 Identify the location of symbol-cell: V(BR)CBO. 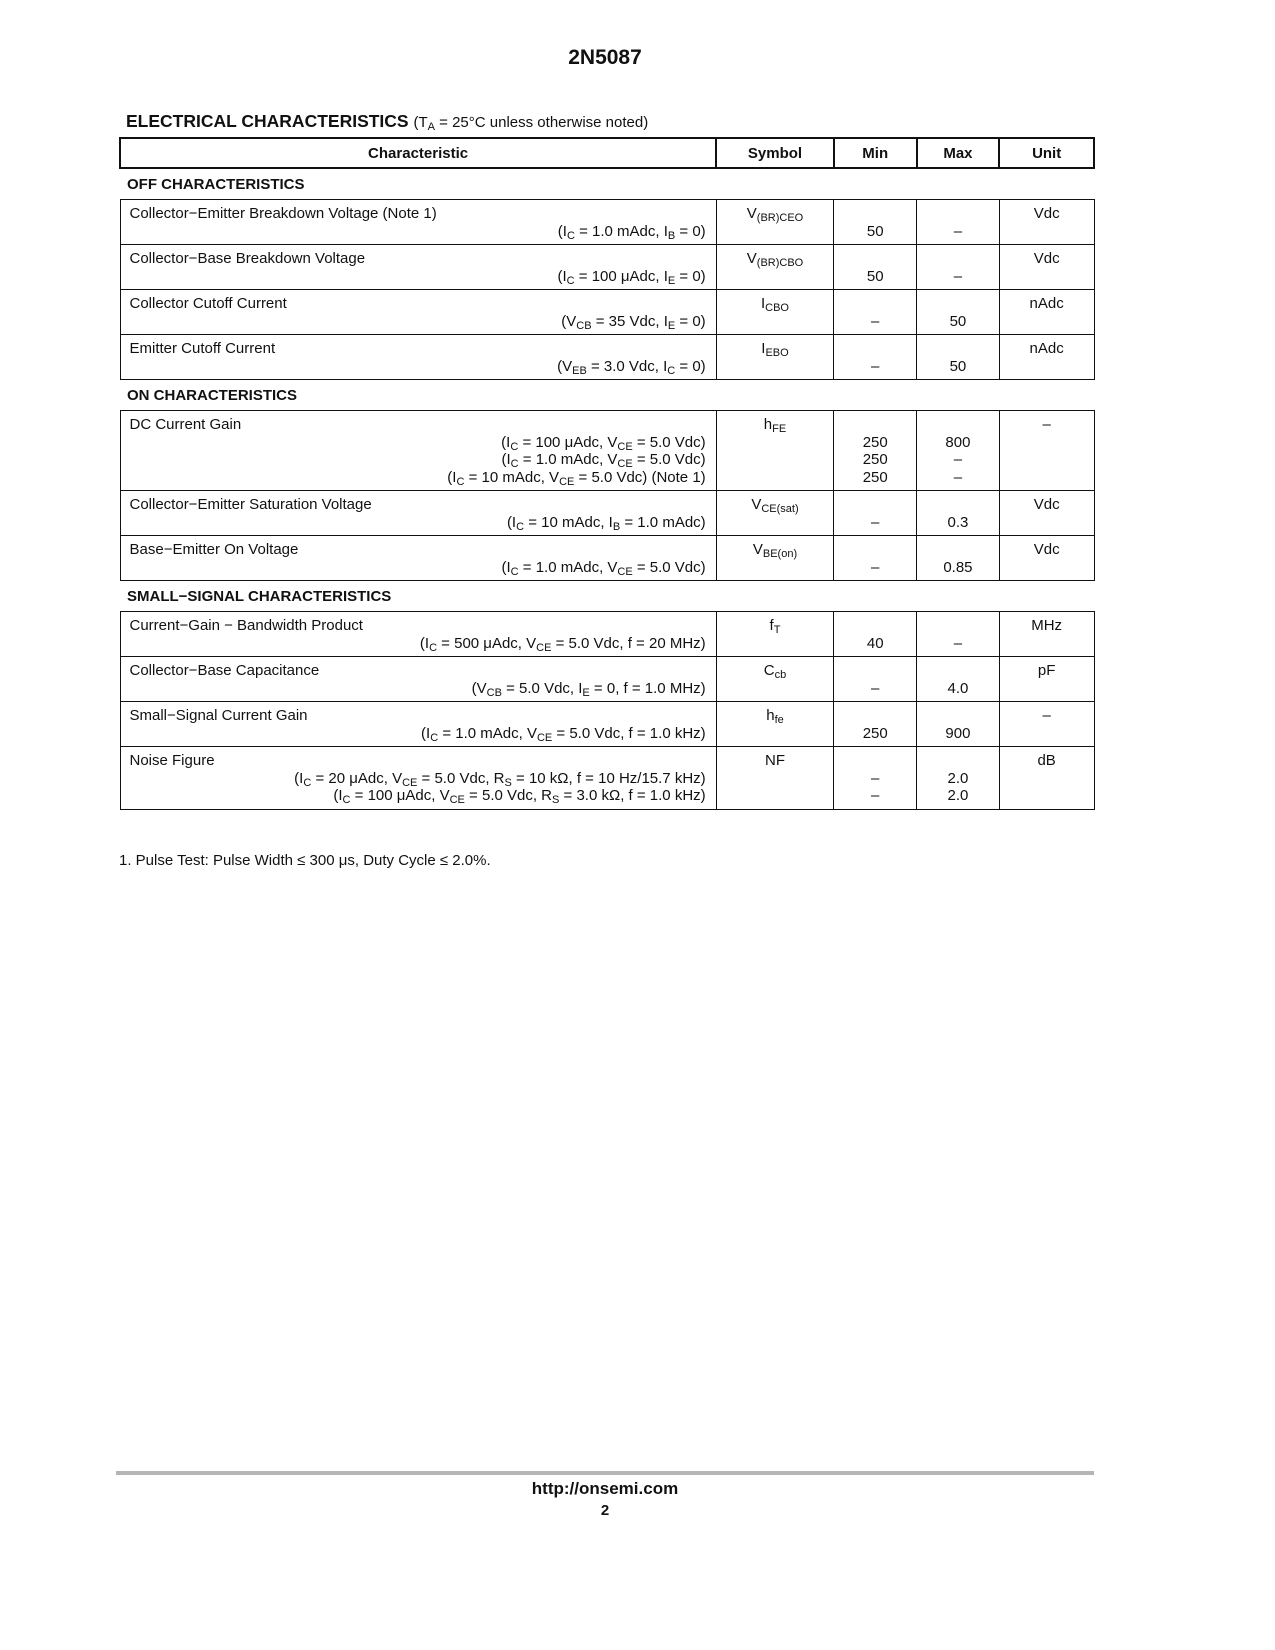
(775, 267).